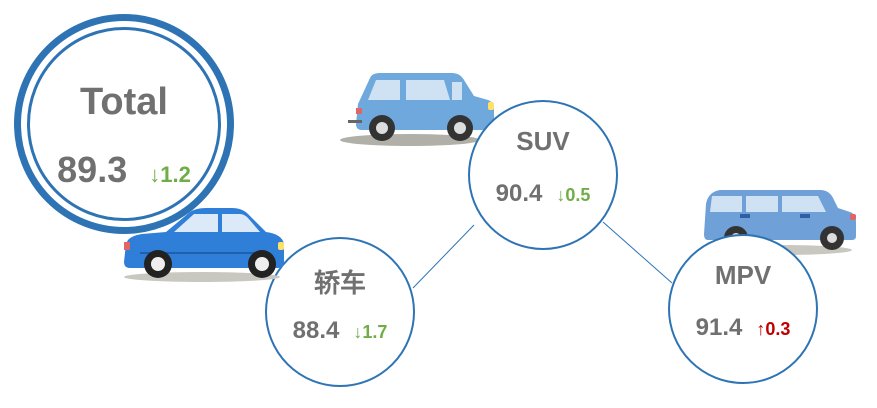 The image size is (877, 408). I want to click on total-node: Total 89.3 ↓1.2, so click(124, 124).